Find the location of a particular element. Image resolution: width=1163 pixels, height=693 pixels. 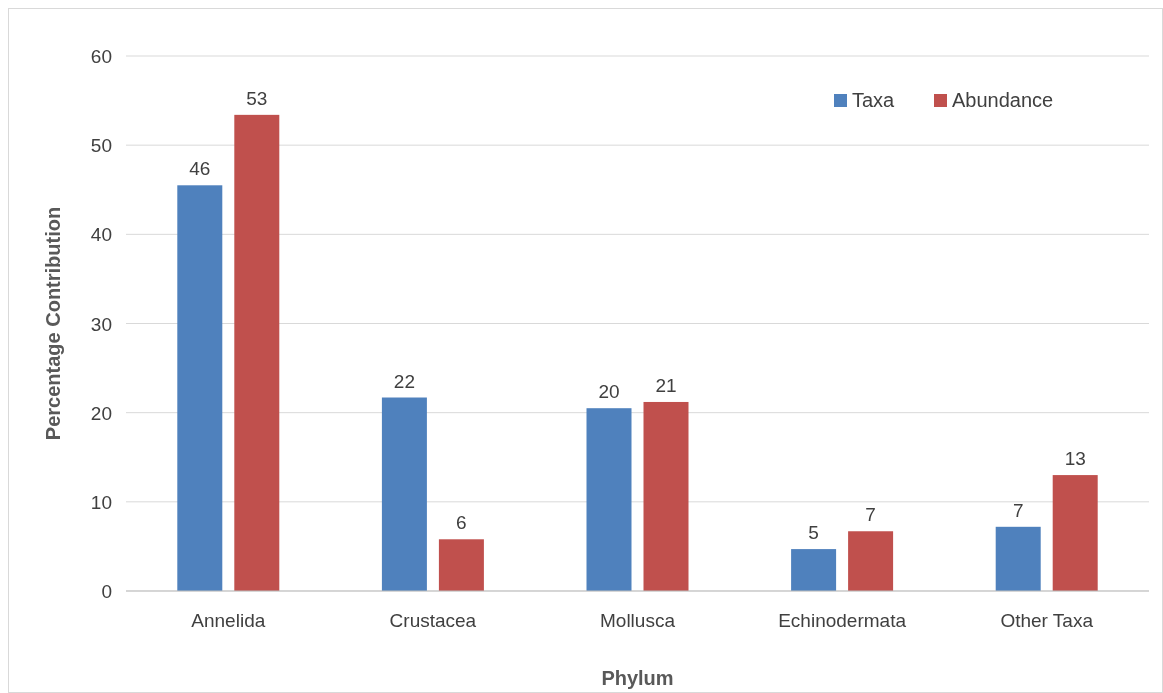

data-label: 22 is located at coordinates (404, 381).